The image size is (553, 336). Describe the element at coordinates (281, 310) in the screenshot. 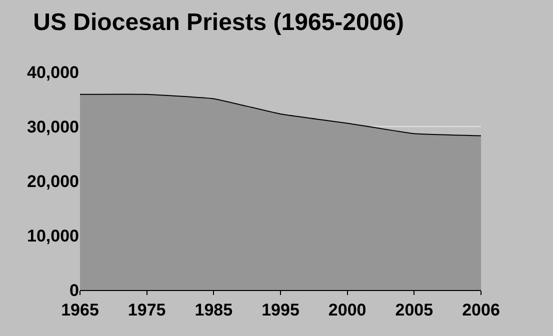

I see `x-tick-label: 1995` at that location.